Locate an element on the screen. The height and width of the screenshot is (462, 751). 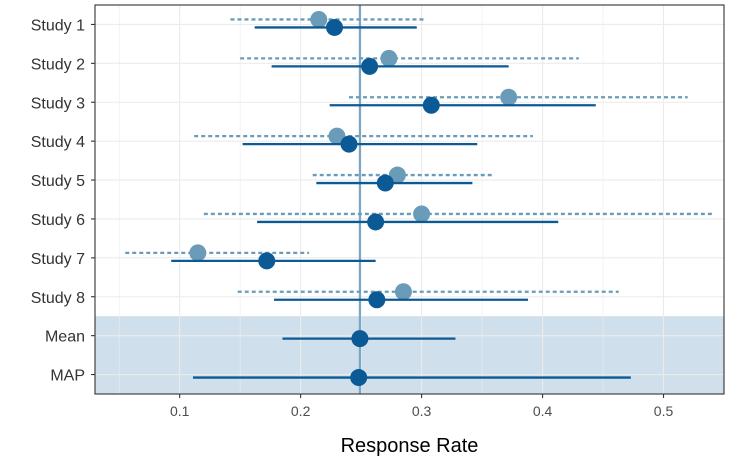
y-tick-label: Study 3 is located at coordinates (58, 103).